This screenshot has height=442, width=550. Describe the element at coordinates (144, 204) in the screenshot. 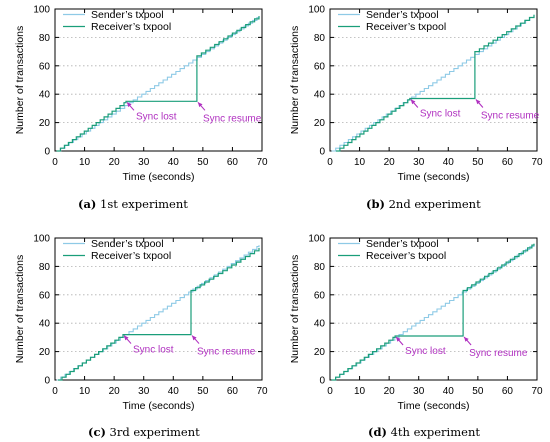

I see `caption-a-text: 1st experiment` at that location.